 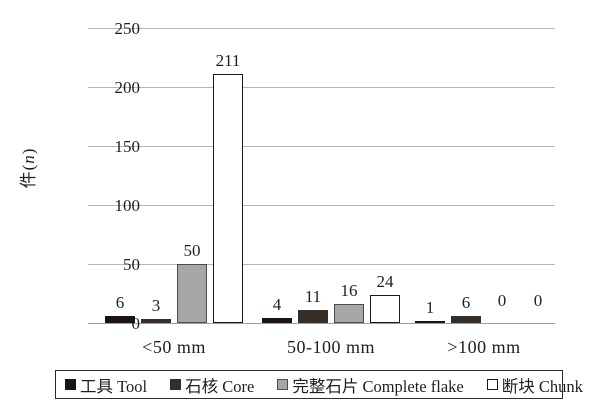 I want to click on y-tick-label-100: 100, so click(x=127, y=205).